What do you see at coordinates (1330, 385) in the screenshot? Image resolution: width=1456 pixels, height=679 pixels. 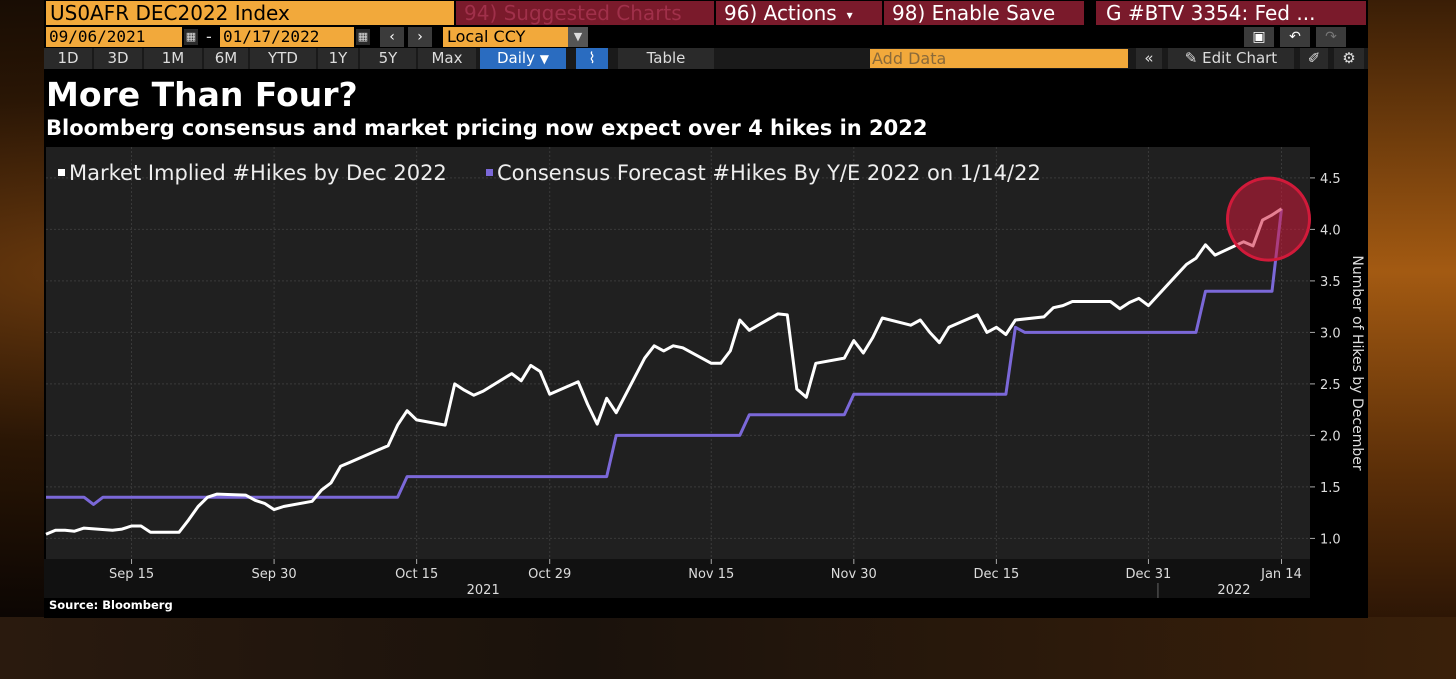 I see `y-tick-label: 2.5` at bounding box center [1330, 385].